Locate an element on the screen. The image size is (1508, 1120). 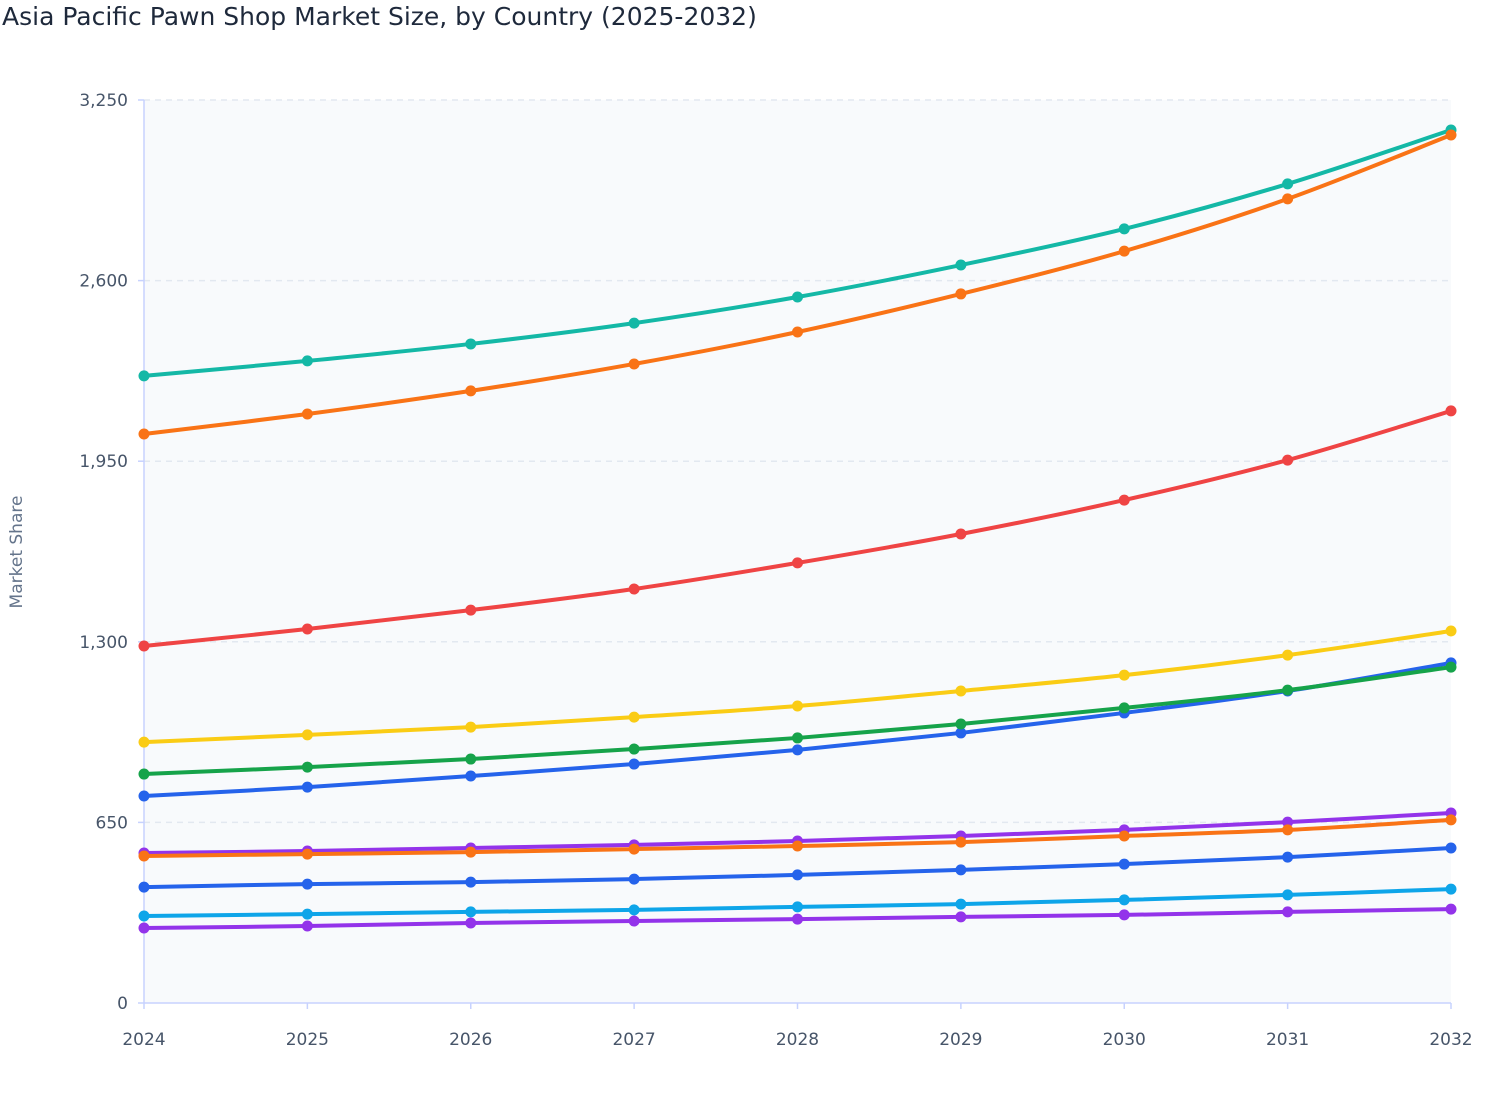
x-tick-label: 2025 is located at coordinates (307, 1040).